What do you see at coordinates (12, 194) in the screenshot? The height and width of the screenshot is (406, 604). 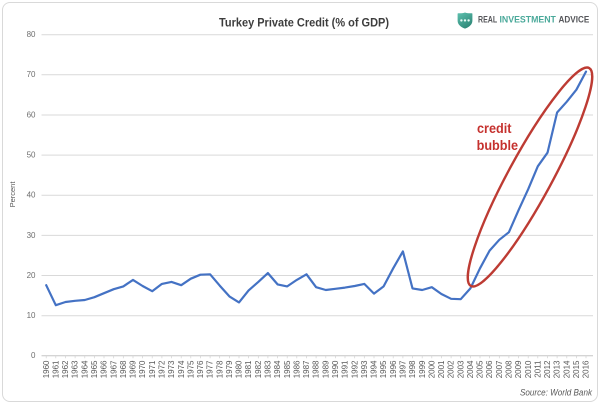 I see `svg-text: Percent` at bounding box center [12, 194].